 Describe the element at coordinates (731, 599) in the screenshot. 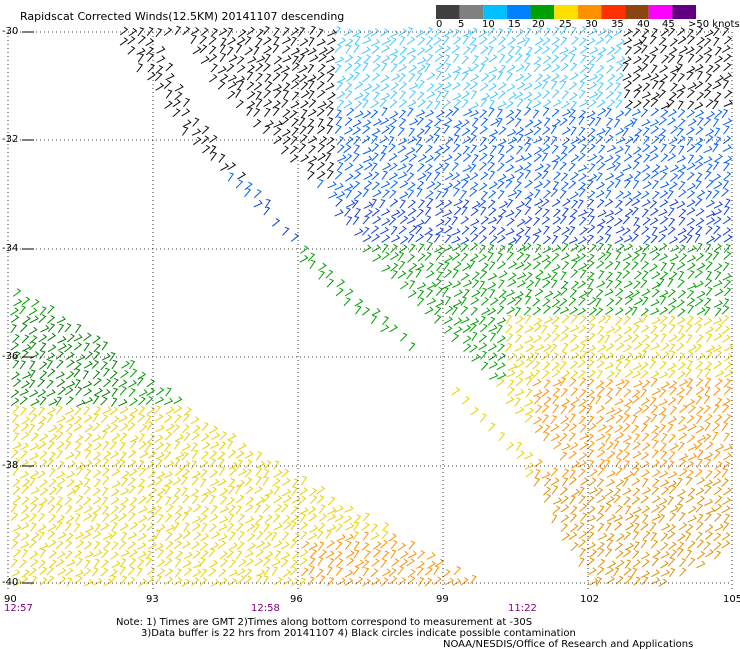

I see `lon-label-105: 105` at that location.